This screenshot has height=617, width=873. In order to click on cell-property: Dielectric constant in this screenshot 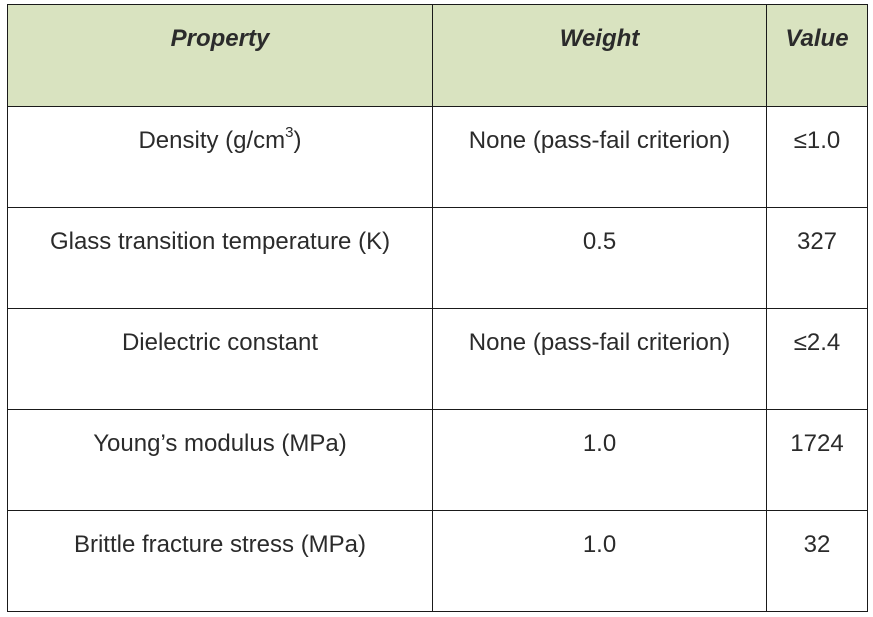, I will do `click(220, 359)`.